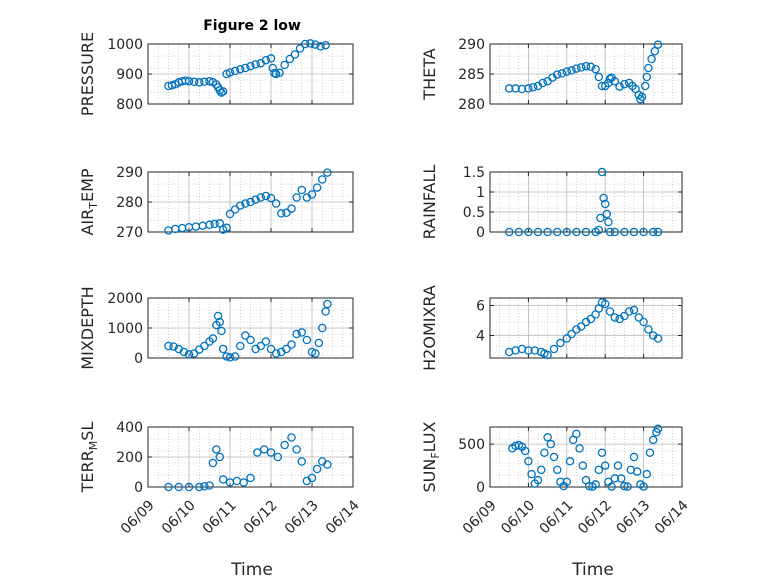  Describe the element at coordinates (129, 233) in the screenshot. I see `y-tick-label: 270` at that location.